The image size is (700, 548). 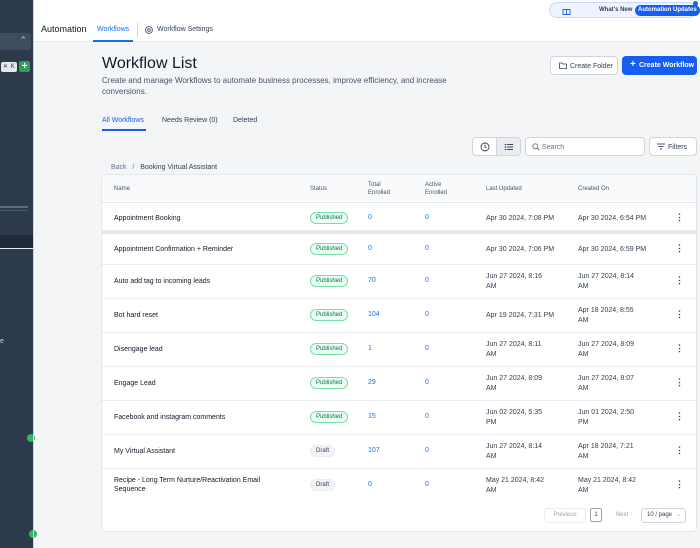 What do you see at coordinates (162, 281) in the screenshot?
I see `workflow-name: Auto add tag to incoming leads` at bounding box center [162, 281].